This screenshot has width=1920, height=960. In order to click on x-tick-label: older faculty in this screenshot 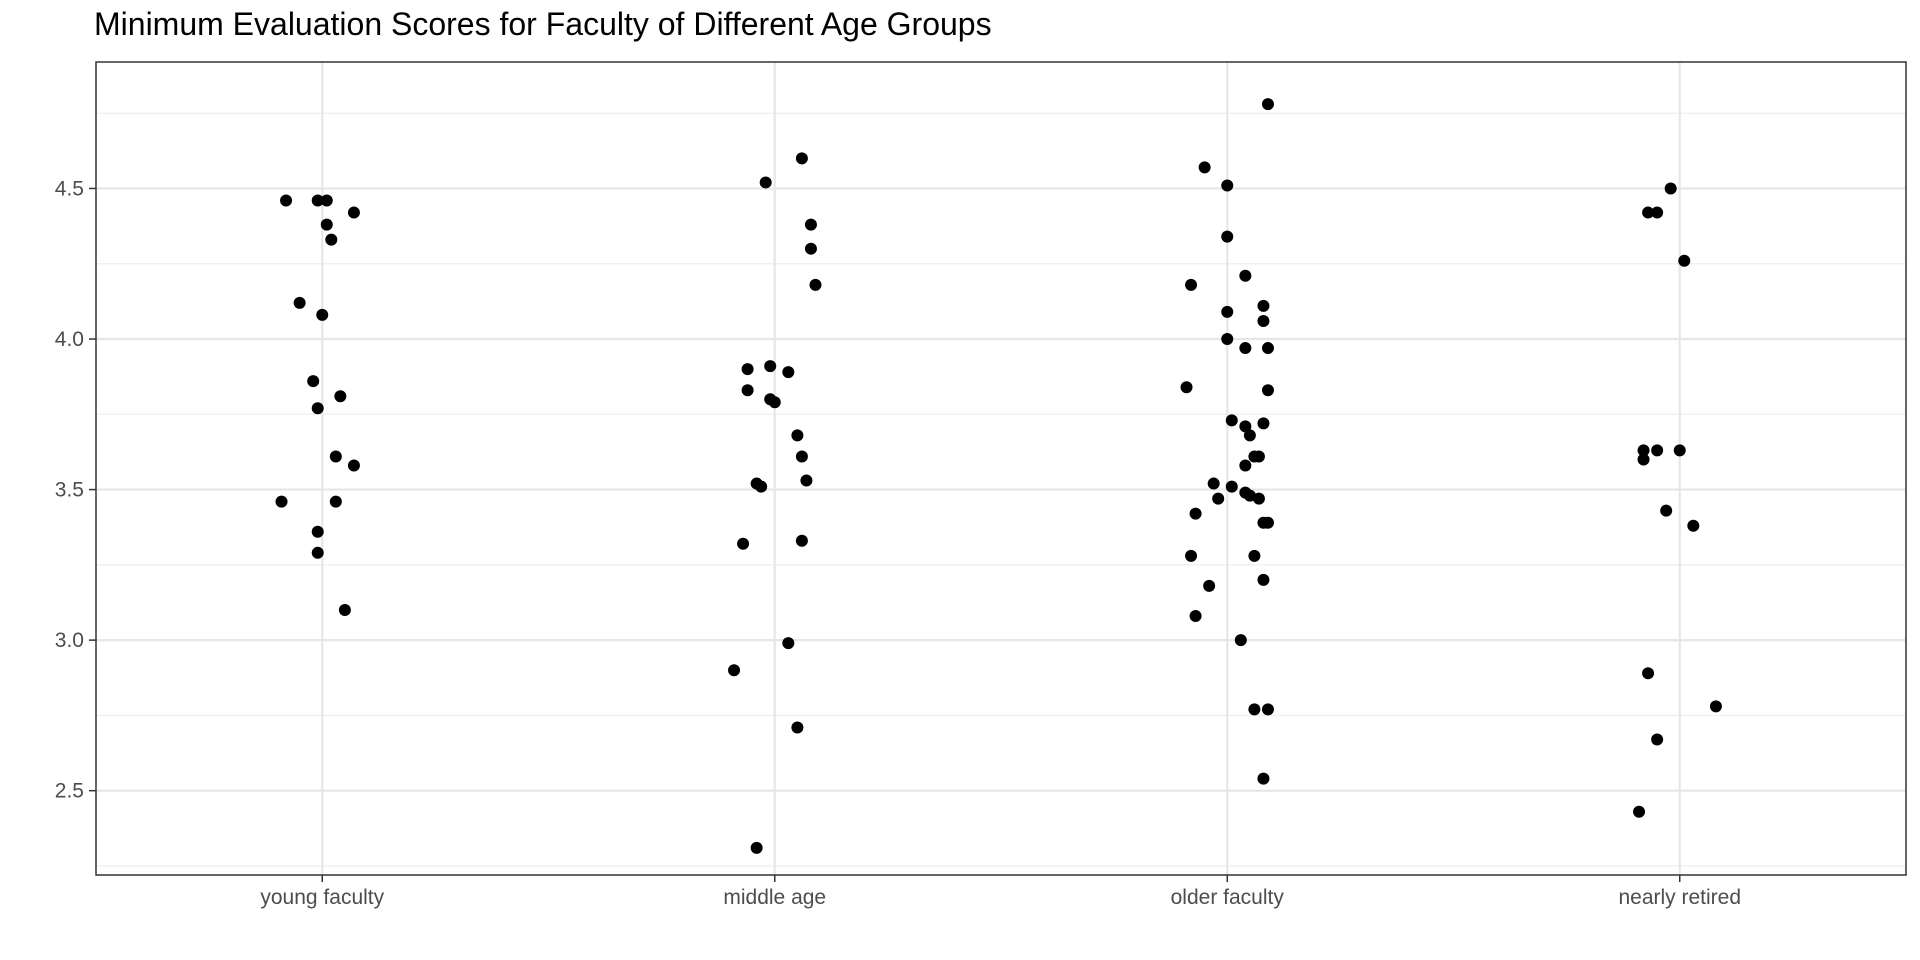, I will do `click(1228, 897)`.